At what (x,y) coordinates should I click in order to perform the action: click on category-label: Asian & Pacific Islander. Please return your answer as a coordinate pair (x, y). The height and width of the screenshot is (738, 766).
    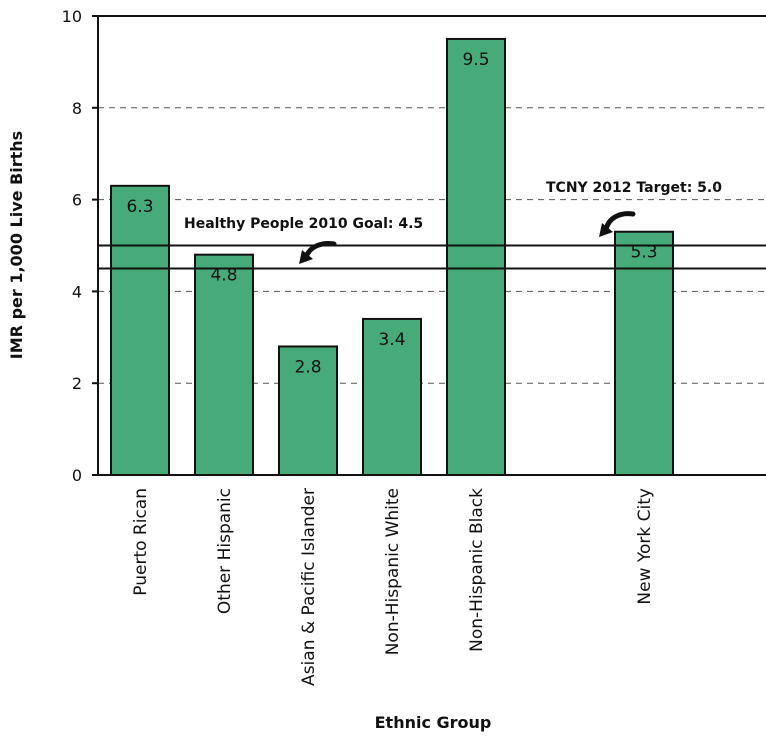
    Looking at the image, I should click on (309, 587).